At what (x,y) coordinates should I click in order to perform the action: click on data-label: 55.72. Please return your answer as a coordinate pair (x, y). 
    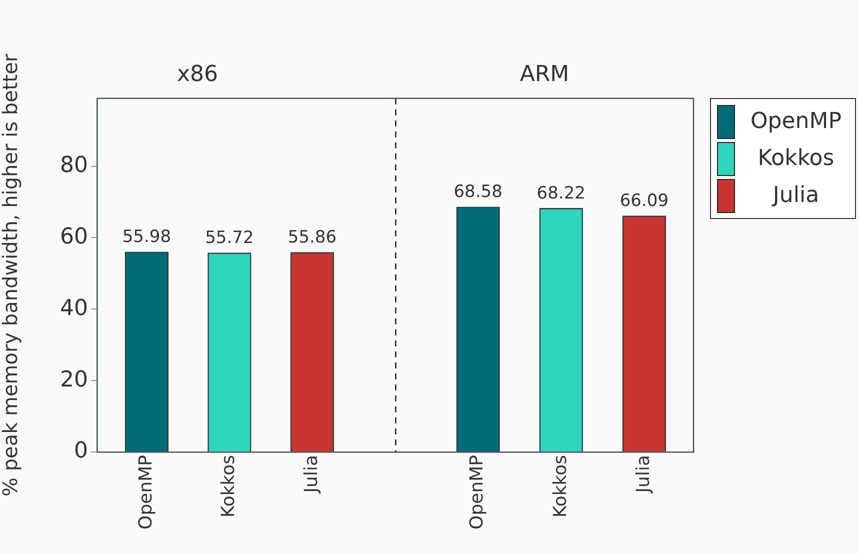
    Looking at the image, I should click on (229, 238).